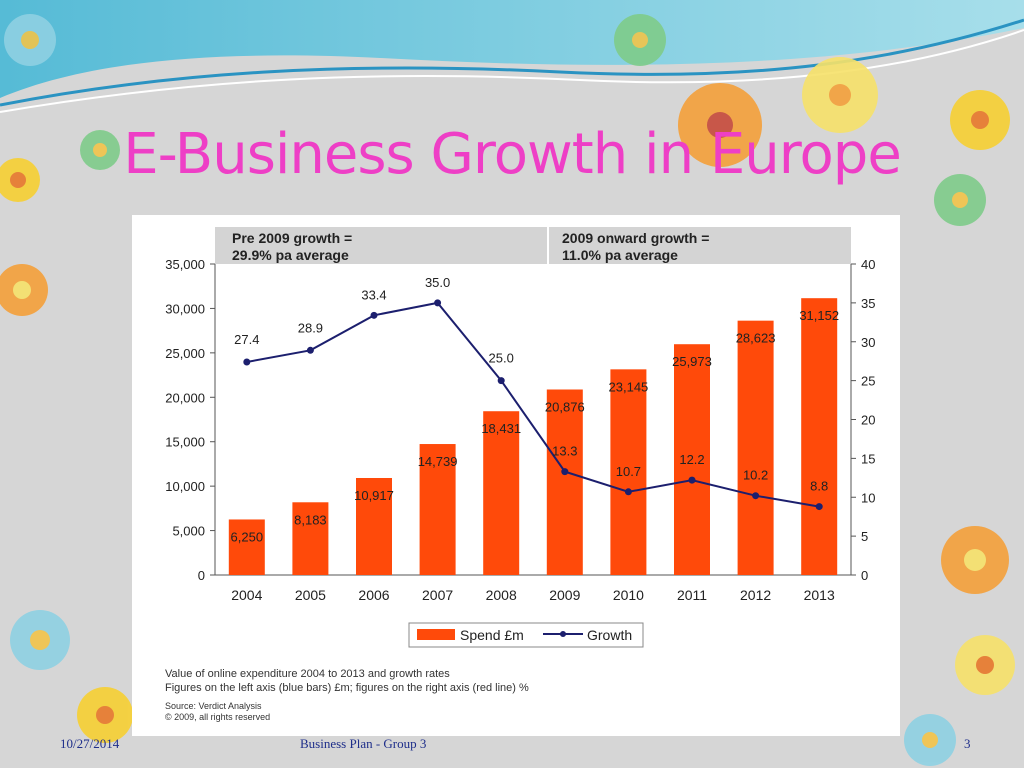 The height and width of the screenshot is (768, 1024). What do you see at coordinates (819, 486) in the screenshot?
I see `growth-value-label: 8.8` at bounding box center [819, 486].